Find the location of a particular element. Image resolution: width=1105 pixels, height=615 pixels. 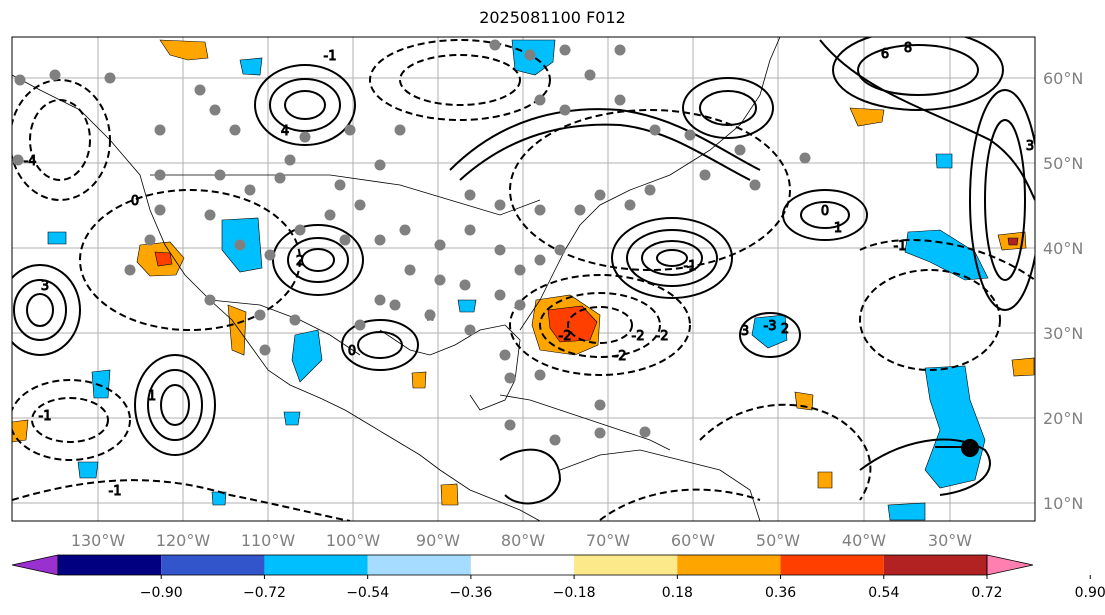

colorbar-frame is located at coordinates (522, 565).